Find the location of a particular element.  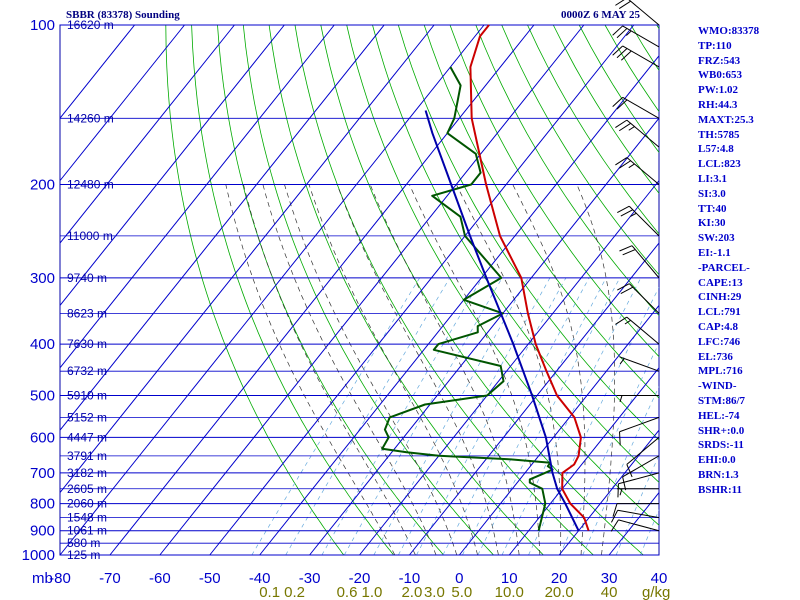

pressure-tick-label: 900 is located at coordinates (42, 531).